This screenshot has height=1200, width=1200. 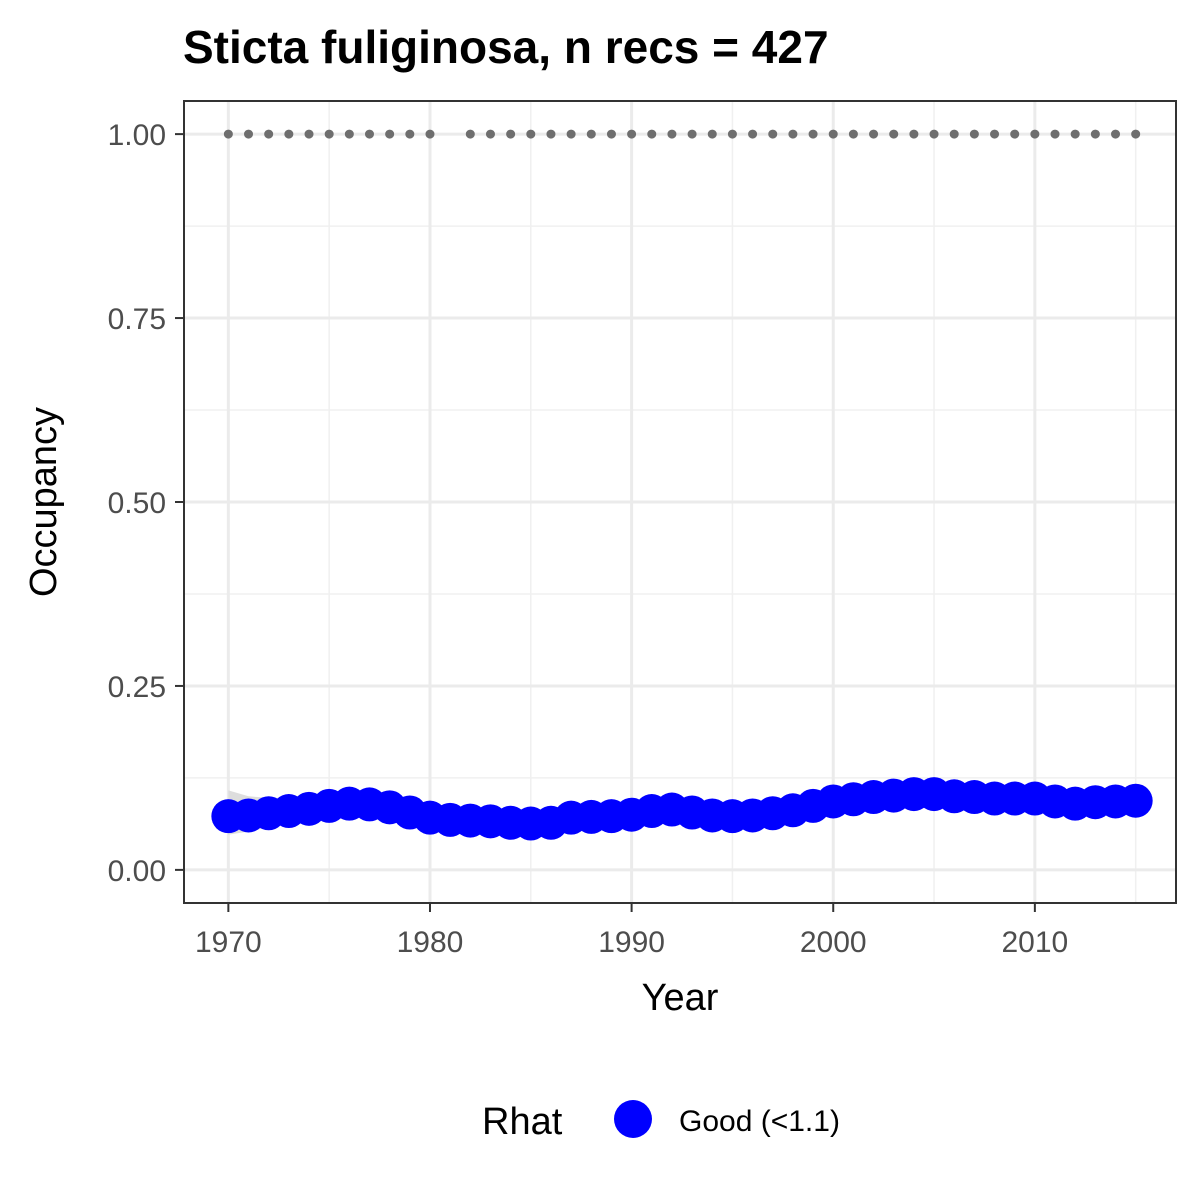 What do you see at coordinates (430, 942) in the screenshot?
I see `x-tick-label: 1980` at bounding box center [430, 942].